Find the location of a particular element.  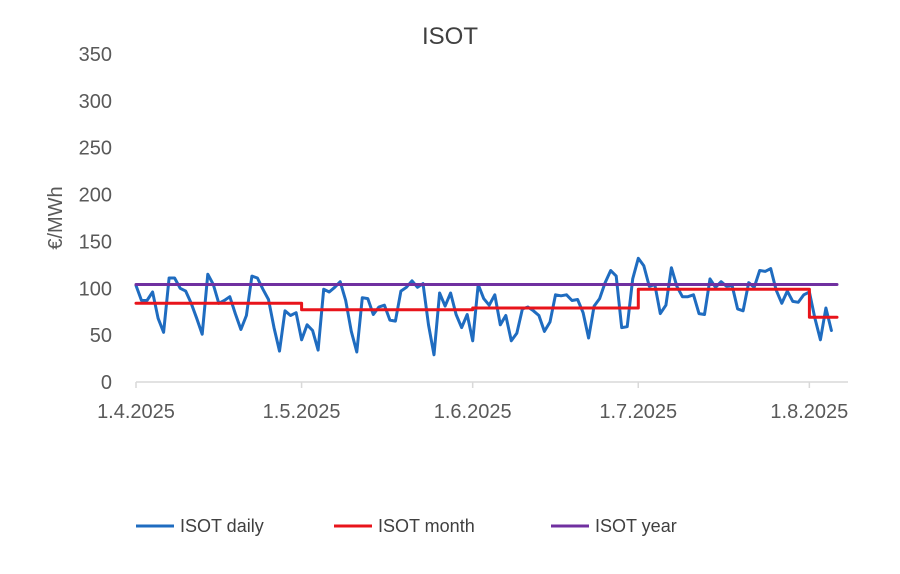

y-tick-label: 250 is located at coordinates (95, 149).